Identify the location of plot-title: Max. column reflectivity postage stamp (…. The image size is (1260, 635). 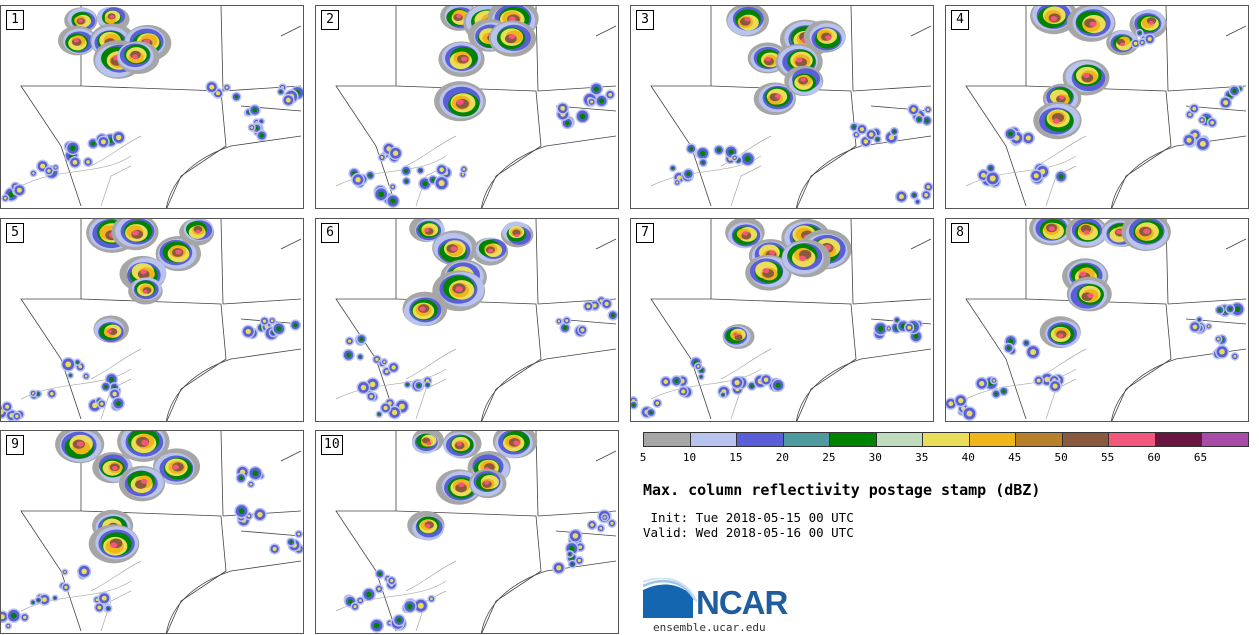
(842, 490).